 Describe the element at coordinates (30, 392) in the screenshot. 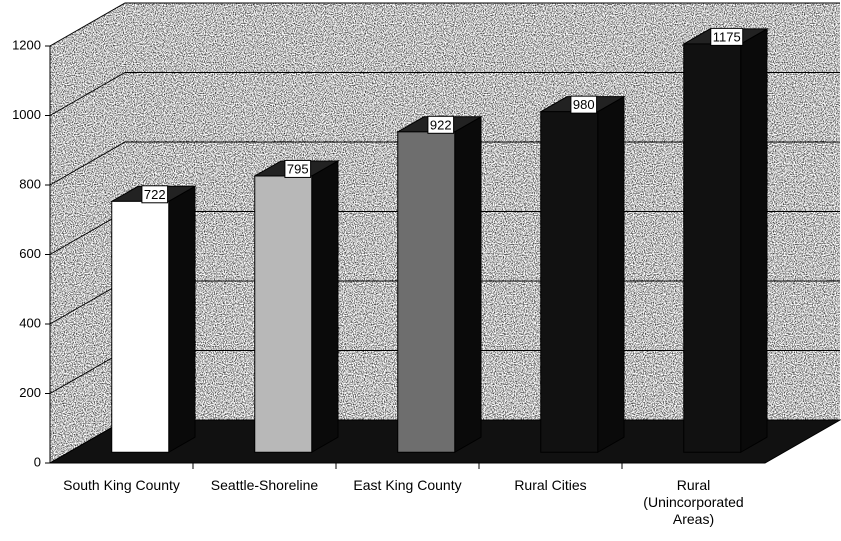

I see `y-tick-label: 200` at that location.